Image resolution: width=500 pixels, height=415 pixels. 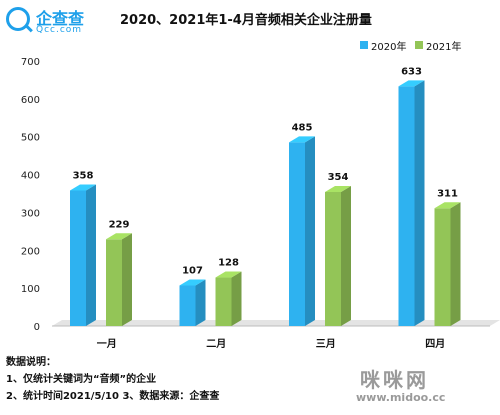 I want to click on watermark-text: 咪咪网, so click(x=394, y=380).